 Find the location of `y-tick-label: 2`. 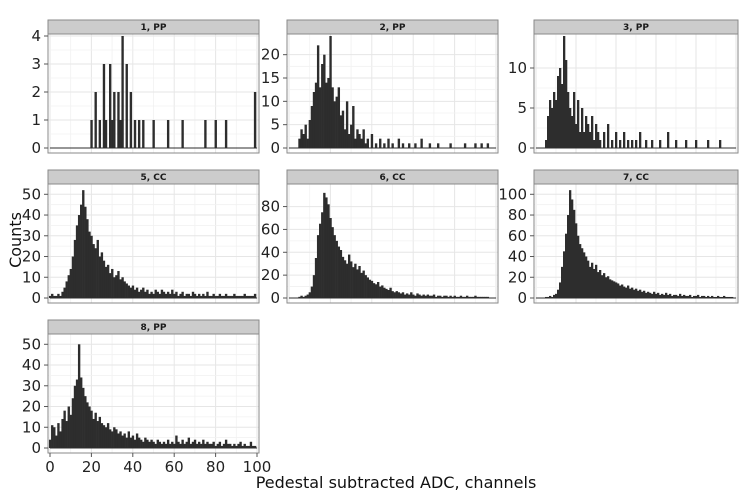

y-tick-label: 2 is located at coordinates (36, 92).